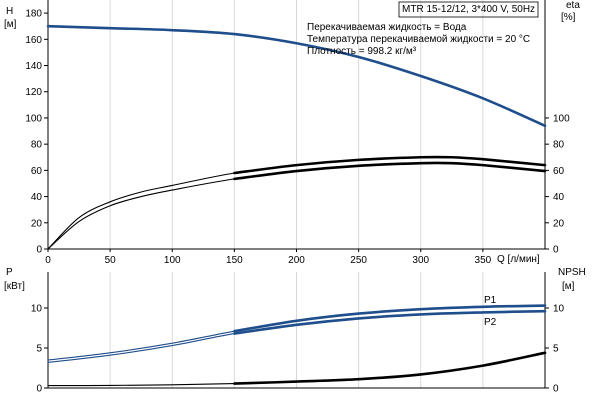 This screenshot has width=600, height=400. Describe the element at coordinates (572, 272) in the screenshot. I see `npsh-axis-name: NPSH` at that location.